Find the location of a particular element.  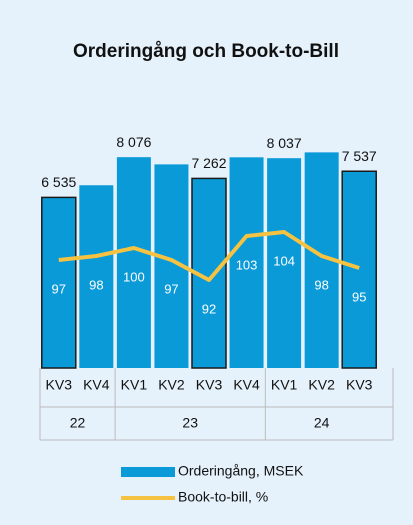

data-label: 8 037 is located at coordinates (284, 143).